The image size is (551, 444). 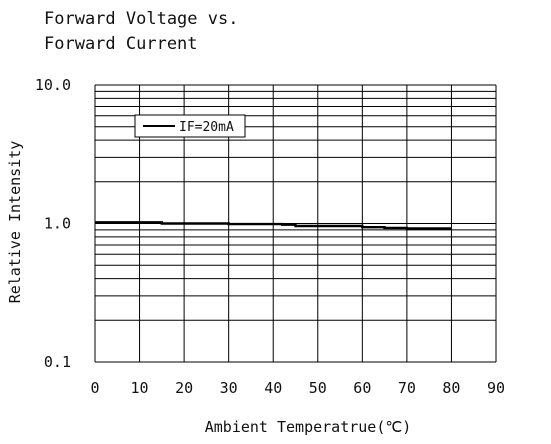 I want to click on x-tick-label: 10, so click(x=140, y=388).